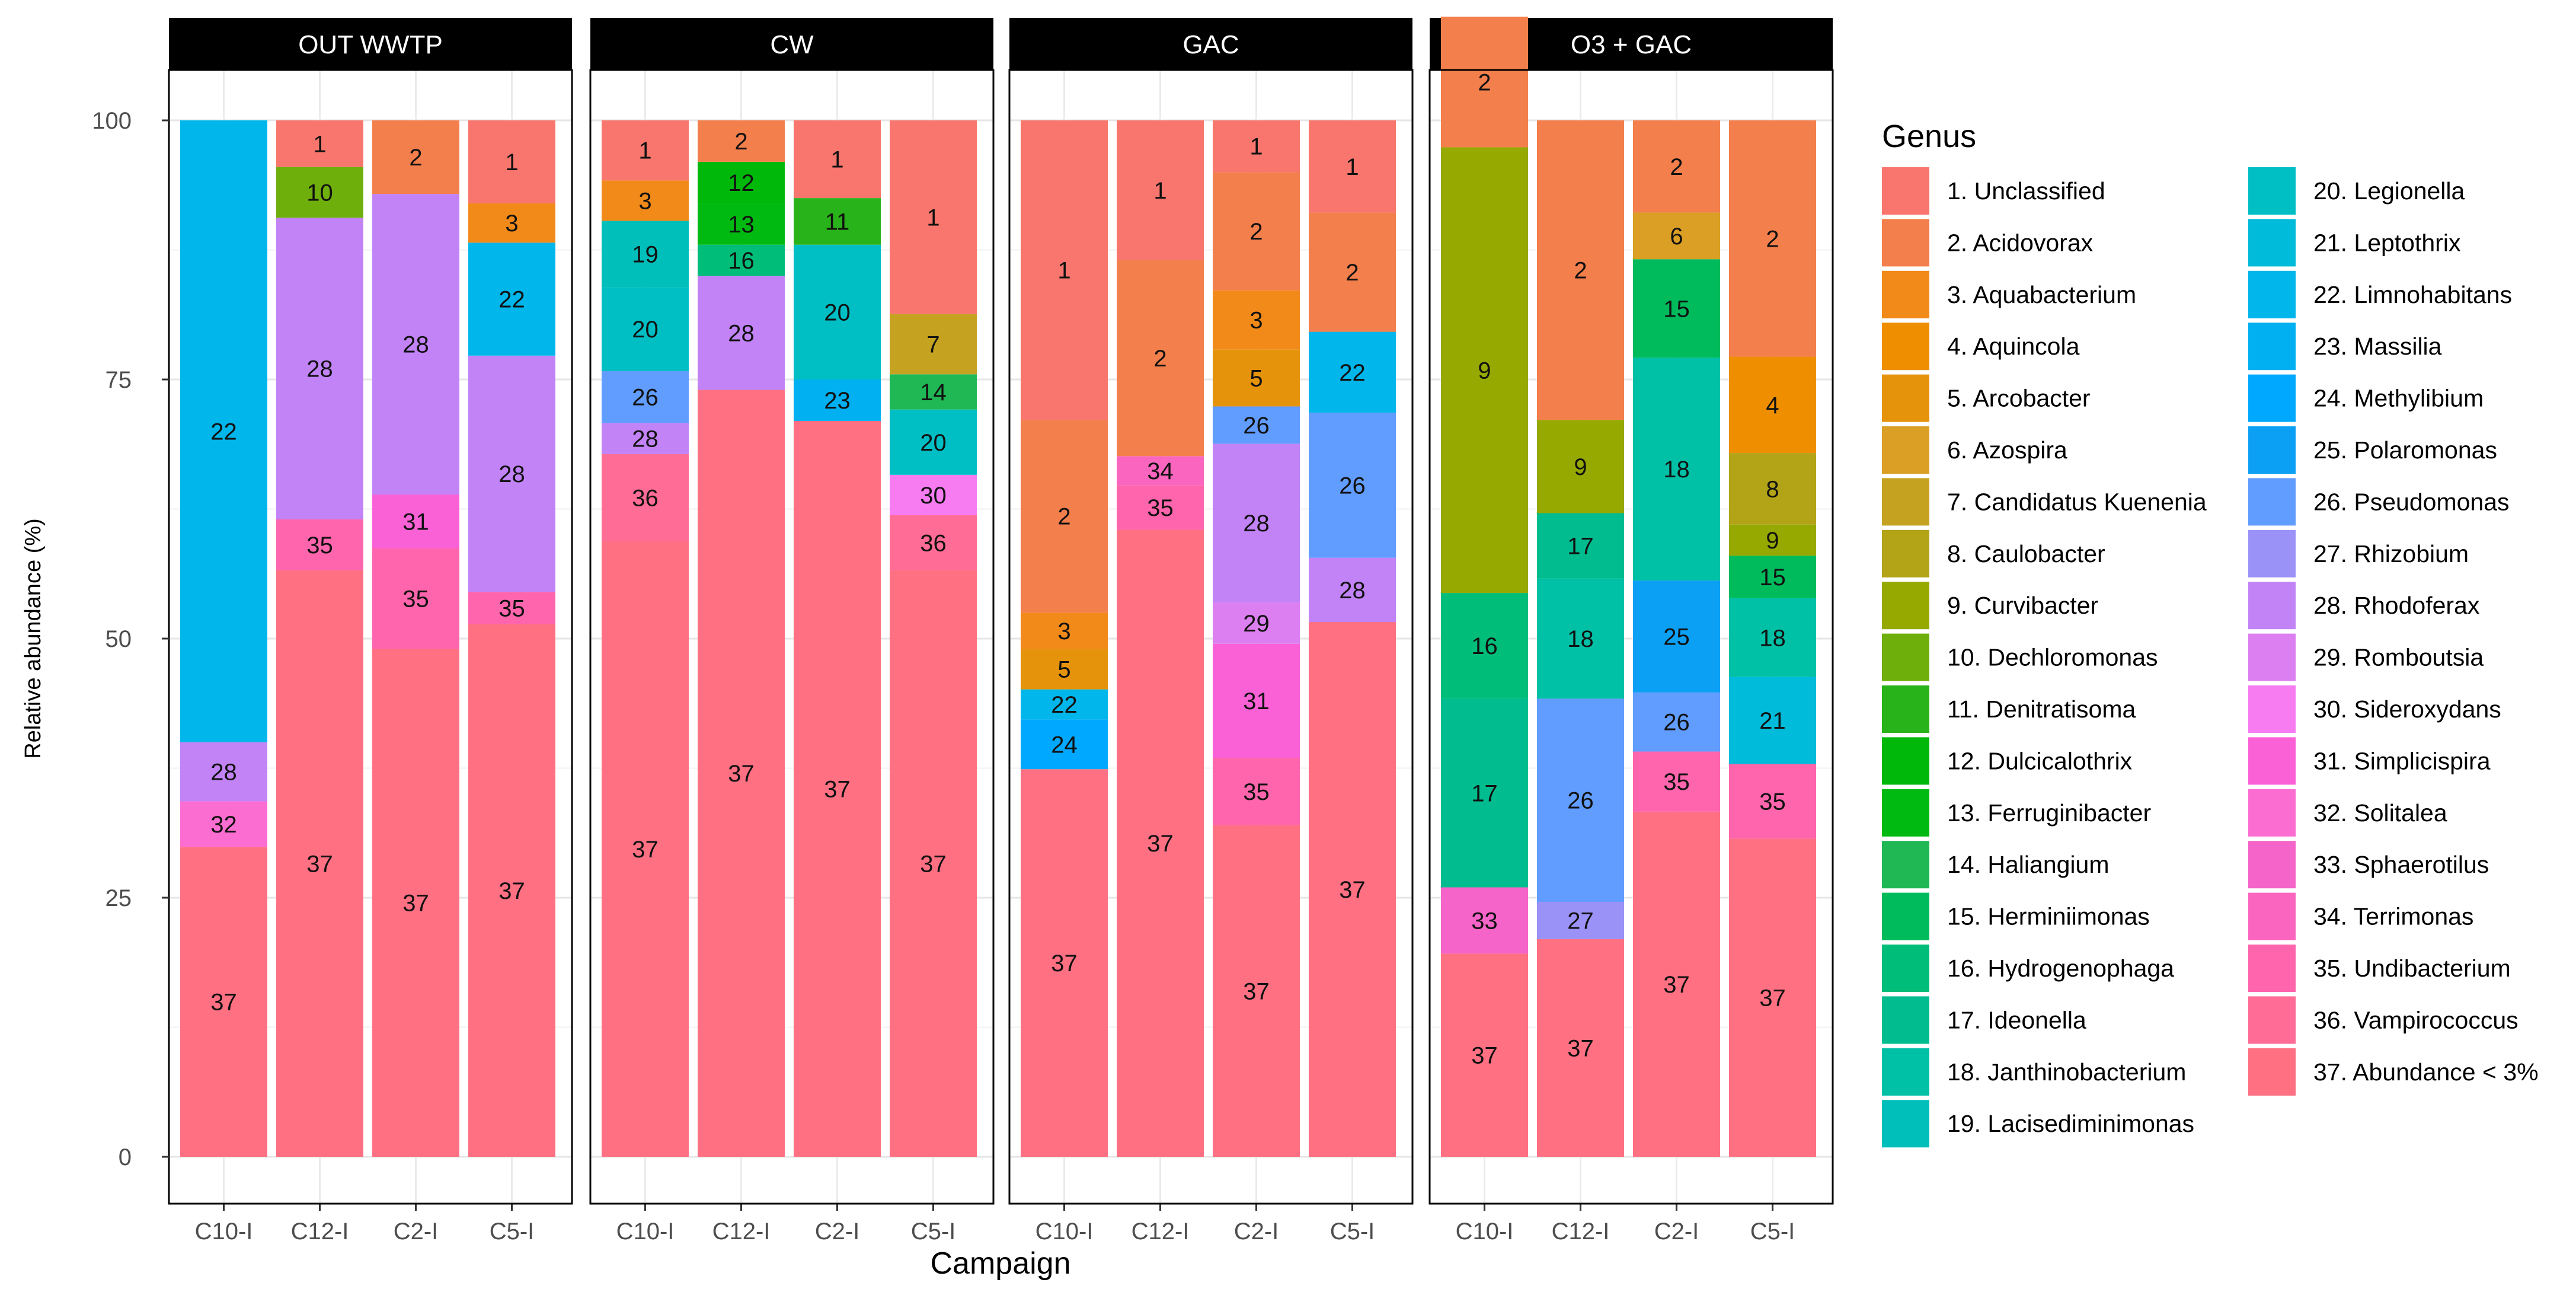 This screenshot has width=2576, height=1292. I want to click on legend-label: 22. Limnohabitans, so click(2412, 294).